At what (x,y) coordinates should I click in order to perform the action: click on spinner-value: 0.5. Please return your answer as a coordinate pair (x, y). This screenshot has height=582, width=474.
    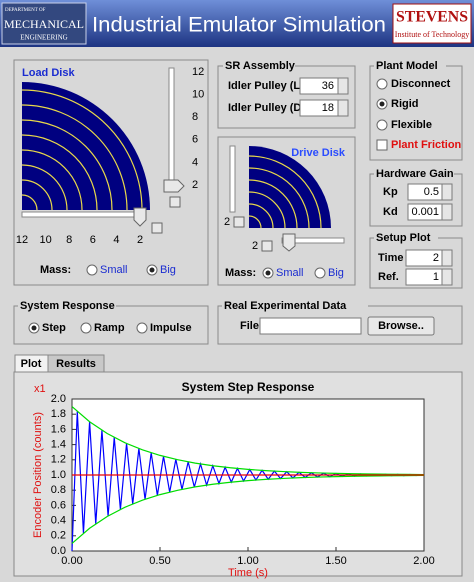
    Looking at the image, I should click on (431, 192).